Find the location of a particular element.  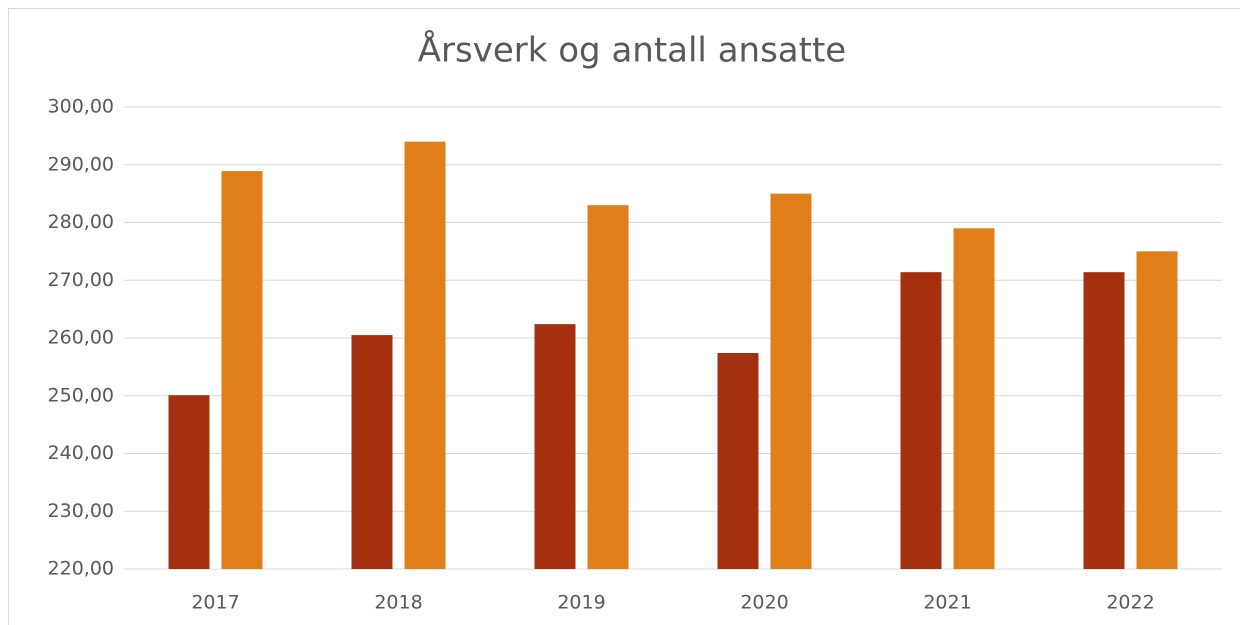

x-tick-label: 2017 is located at coordinates (215, 603).